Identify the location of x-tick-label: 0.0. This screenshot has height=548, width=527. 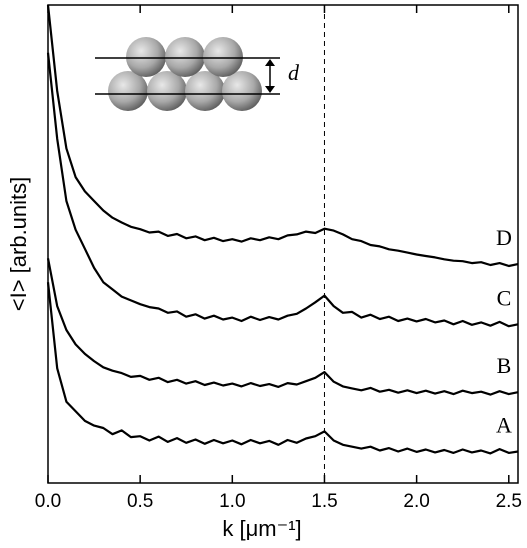
(48, 501).